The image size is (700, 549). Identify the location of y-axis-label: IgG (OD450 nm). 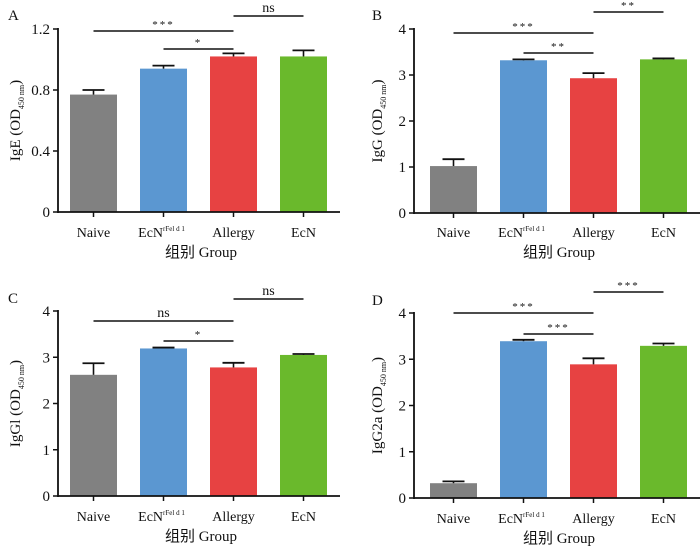
(379, 121).